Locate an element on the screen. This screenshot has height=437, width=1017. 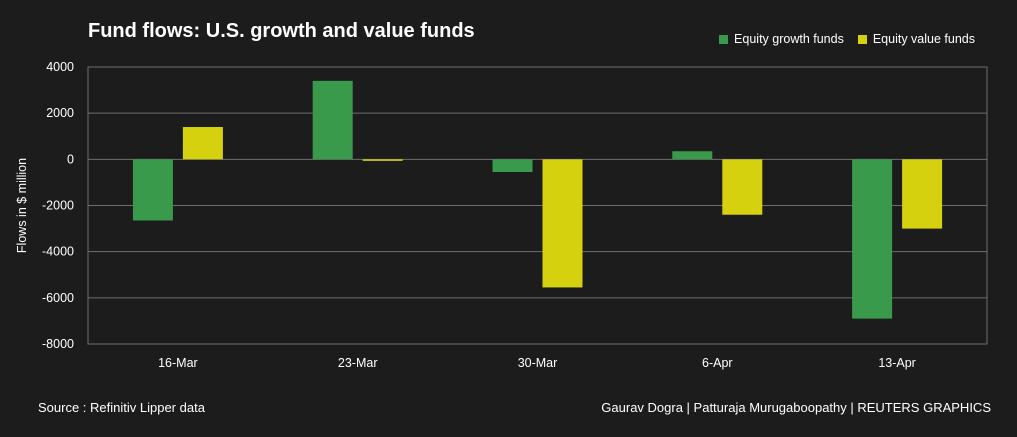
bar-value-6-Apr is located at coordinates (742, 187).